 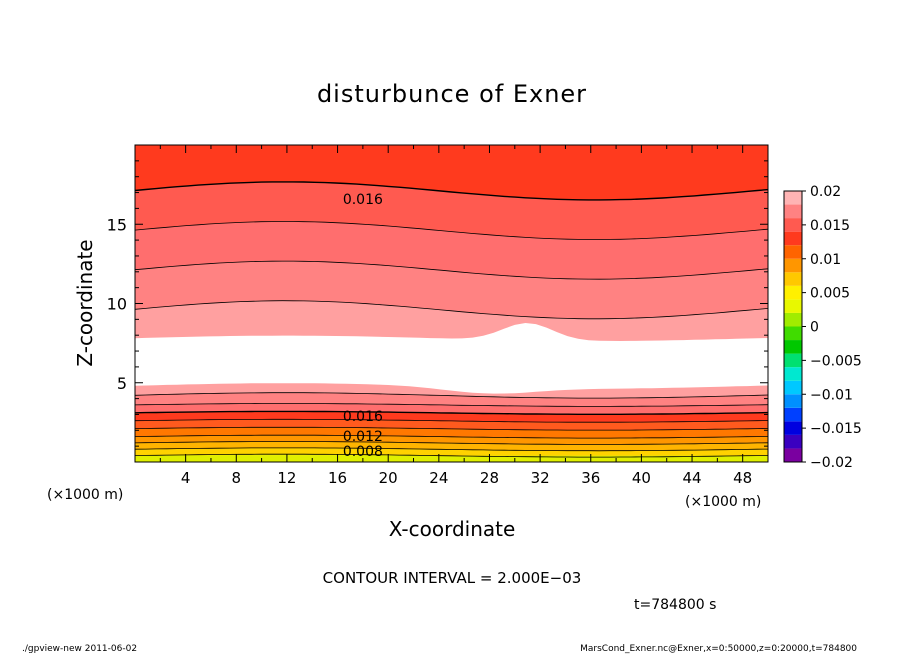 I want to click on colorbar-tick-label: 0.01, so click(x=825, y=260).